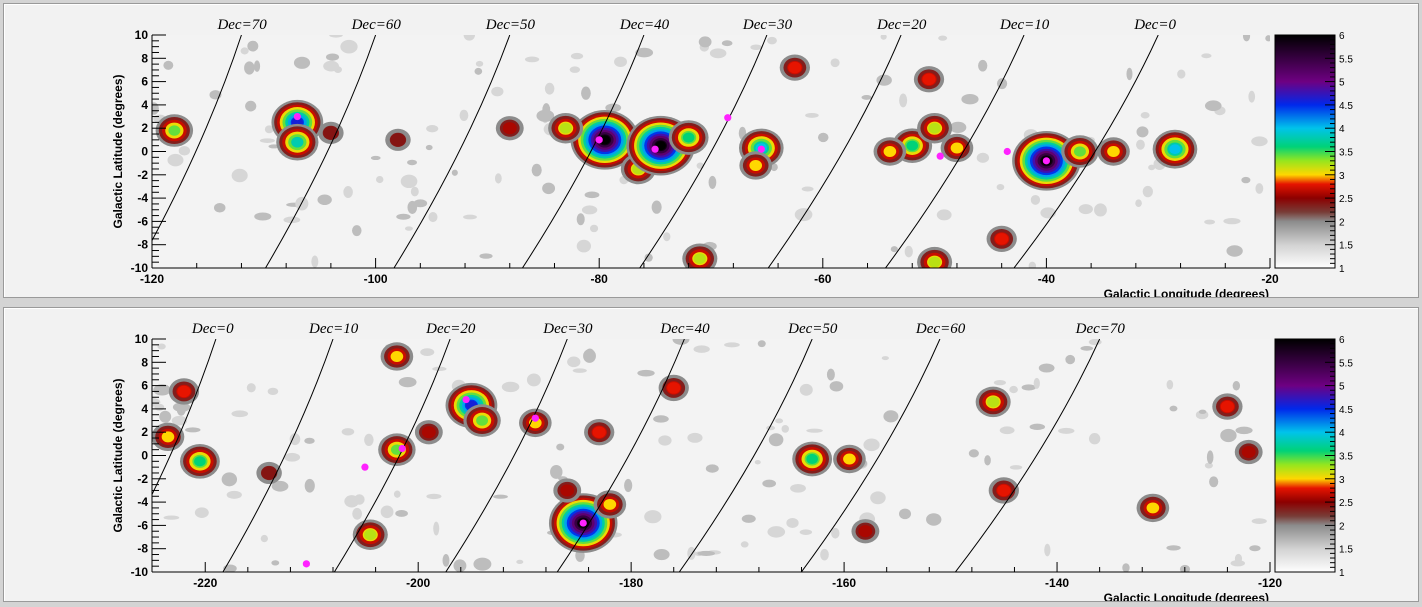 The height and width of the screenshot is (607, 1422). Describe the element at coordinates (901, 25) in the screenshot. I see `dec-label: Dec=20` at that location.